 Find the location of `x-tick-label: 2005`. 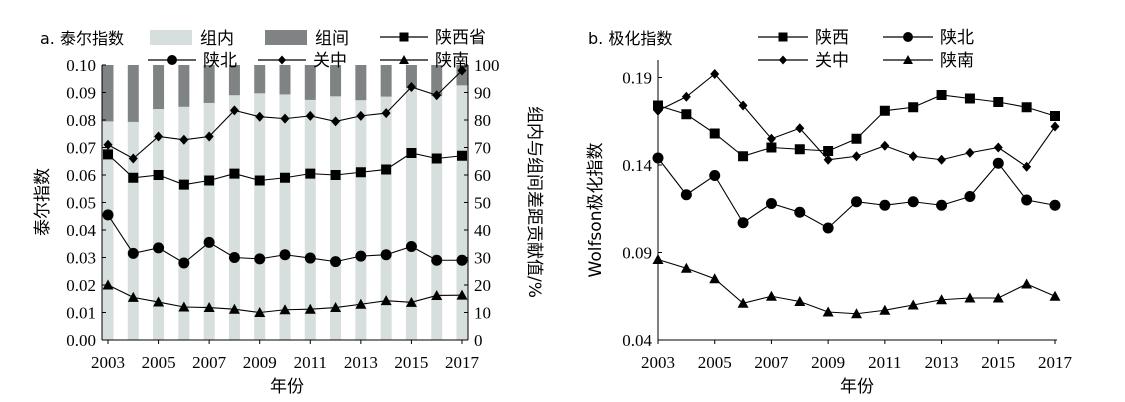

x-tick-label: 2005 is located at coordinates (715, 362).